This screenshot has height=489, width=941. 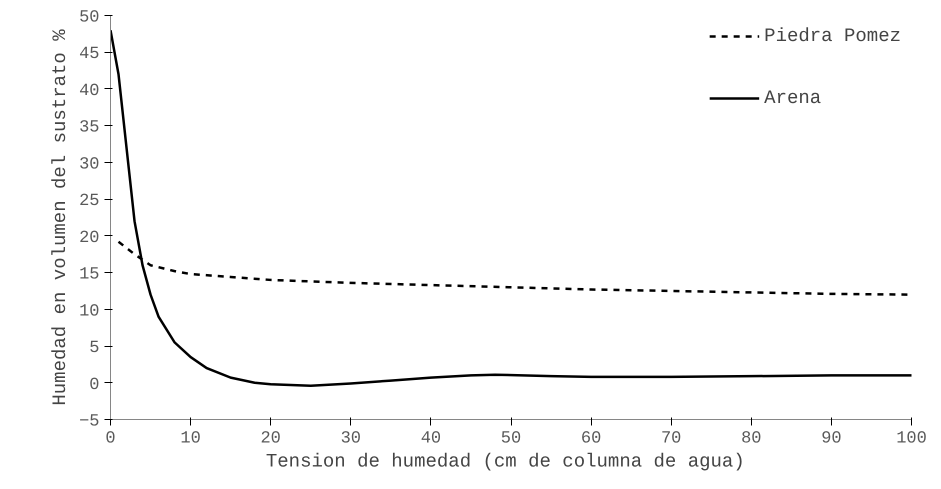 I want to click on y-tick-label: 30, so click(x=89, y=164).